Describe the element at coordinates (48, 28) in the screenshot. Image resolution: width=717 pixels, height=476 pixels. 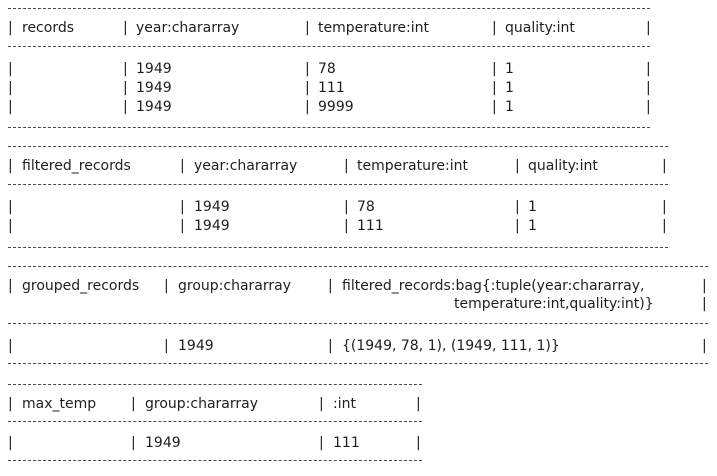
I see `alias-header: records` at that location.